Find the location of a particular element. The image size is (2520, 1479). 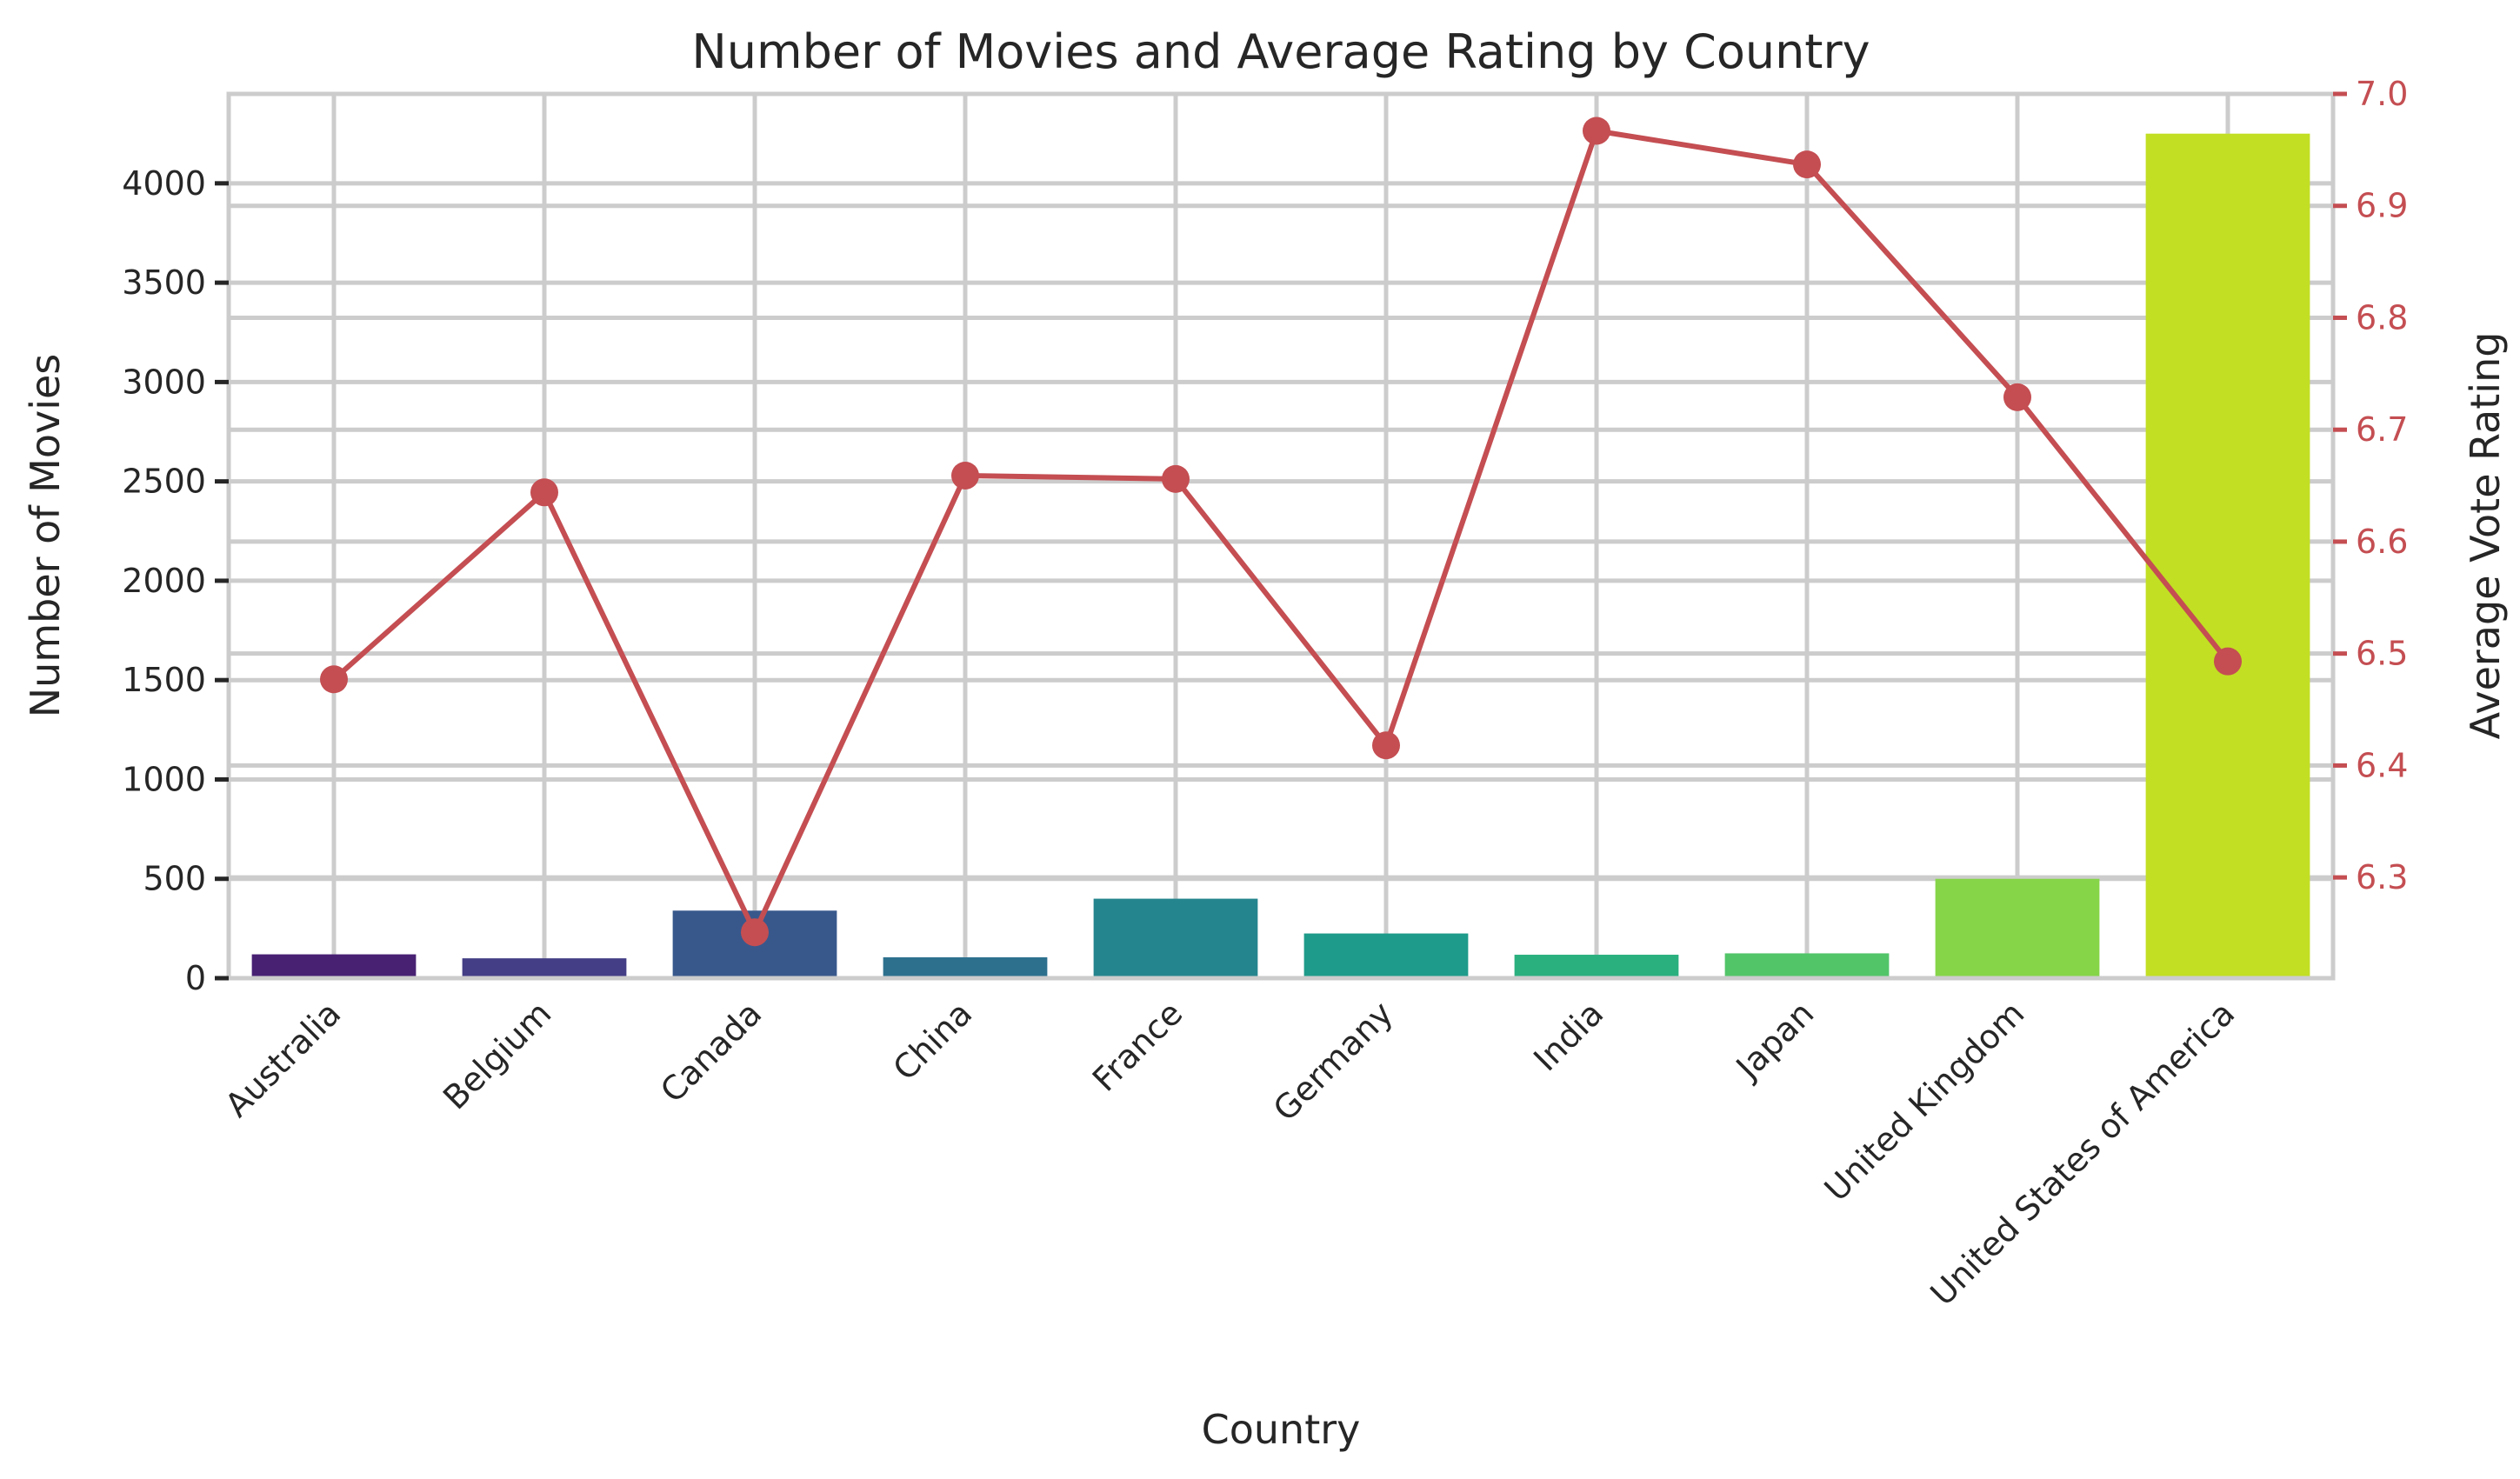

x-tick-label: Canada is located at coordinates (711, 1051).